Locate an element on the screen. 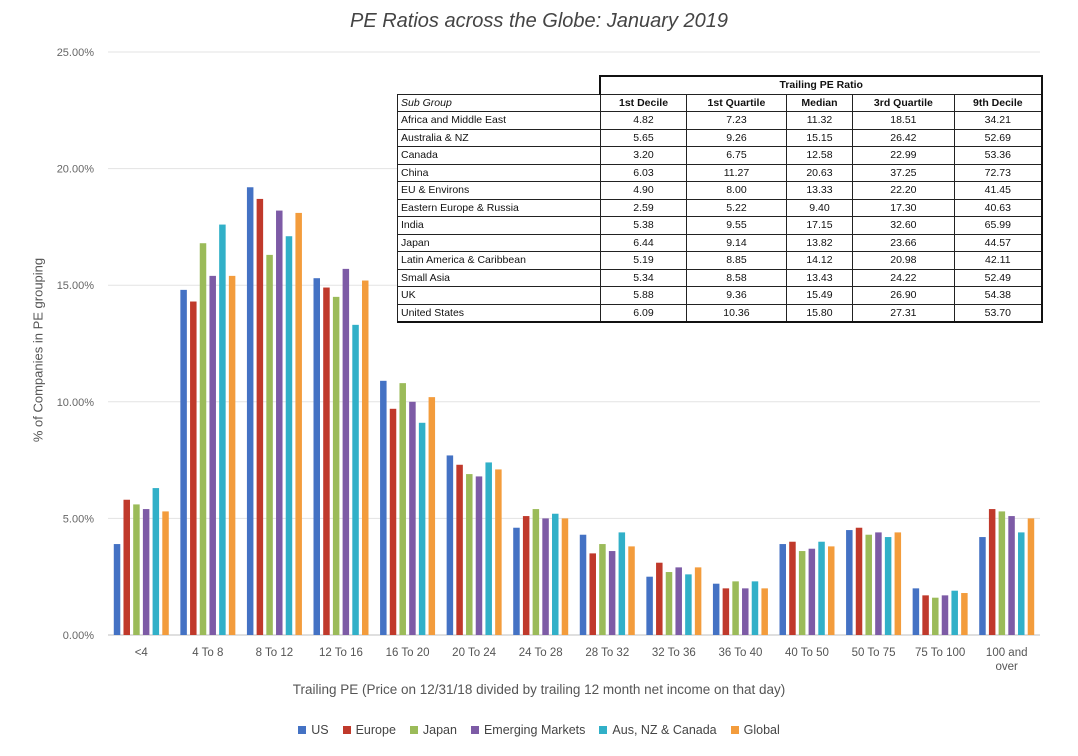 Image resolution: width=1078 pixels, height=756 pixels. x-tick-label: 40 To 50 is located at coordinates (807, 653).